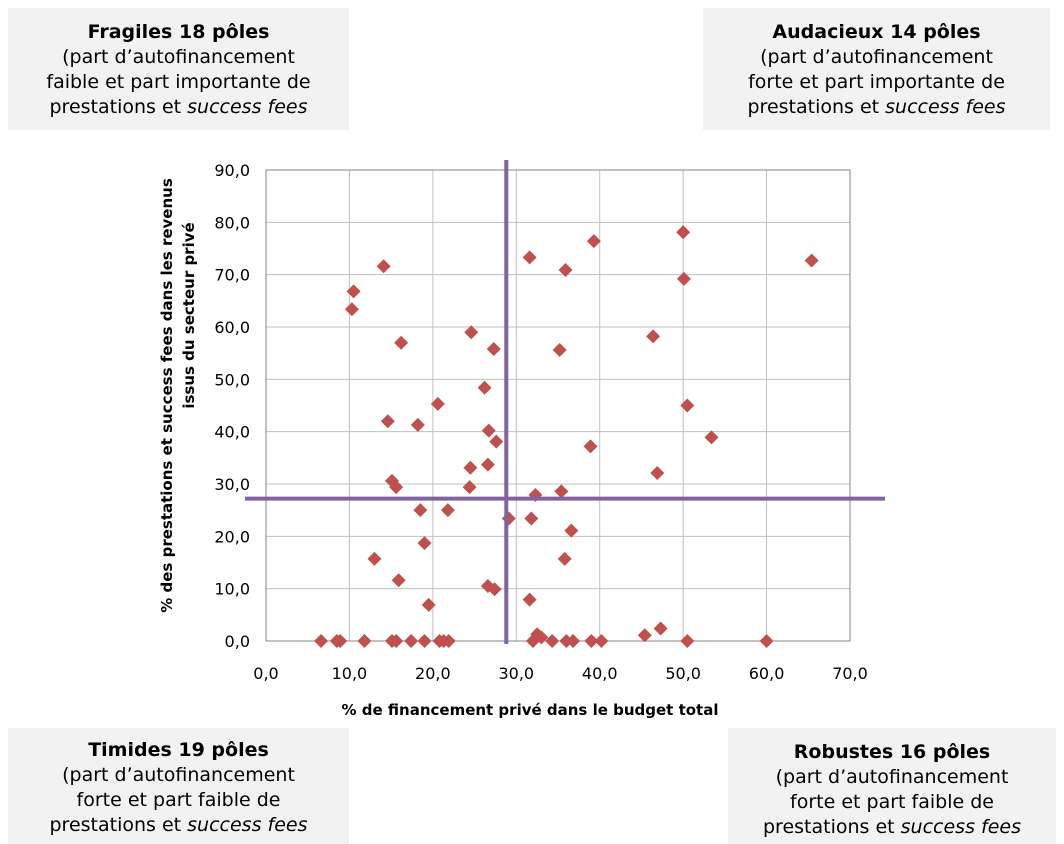  What do you see at coordinates (850, 673) in the screenshot?
I see `x-tick-label: 70,0` at bounding box center [850, 673].